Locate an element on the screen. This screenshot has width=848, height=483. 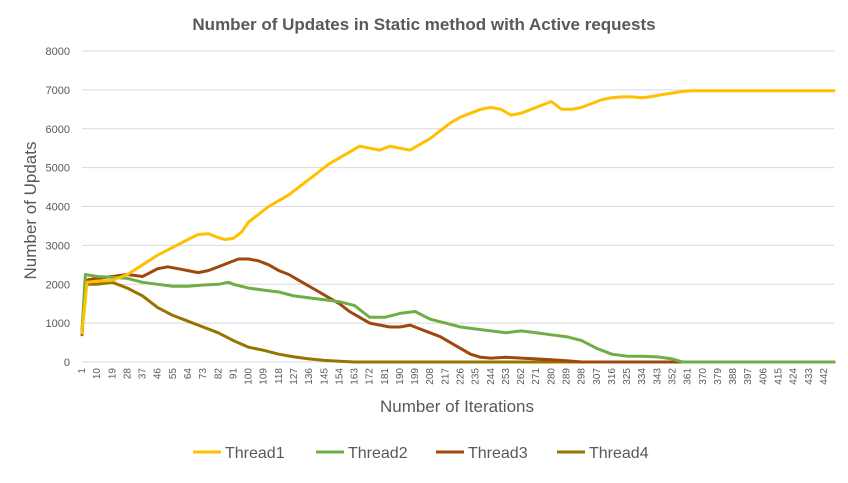
x-tick-label: 442 is located at coordinates (824, 376).